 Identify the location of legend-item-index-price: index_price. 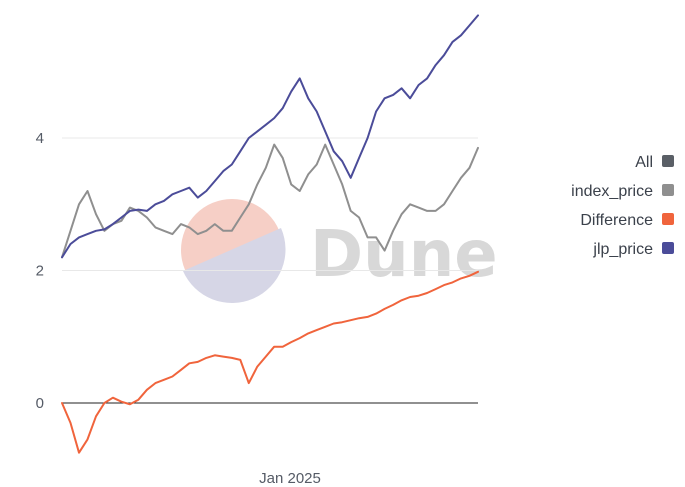
(622, 191).